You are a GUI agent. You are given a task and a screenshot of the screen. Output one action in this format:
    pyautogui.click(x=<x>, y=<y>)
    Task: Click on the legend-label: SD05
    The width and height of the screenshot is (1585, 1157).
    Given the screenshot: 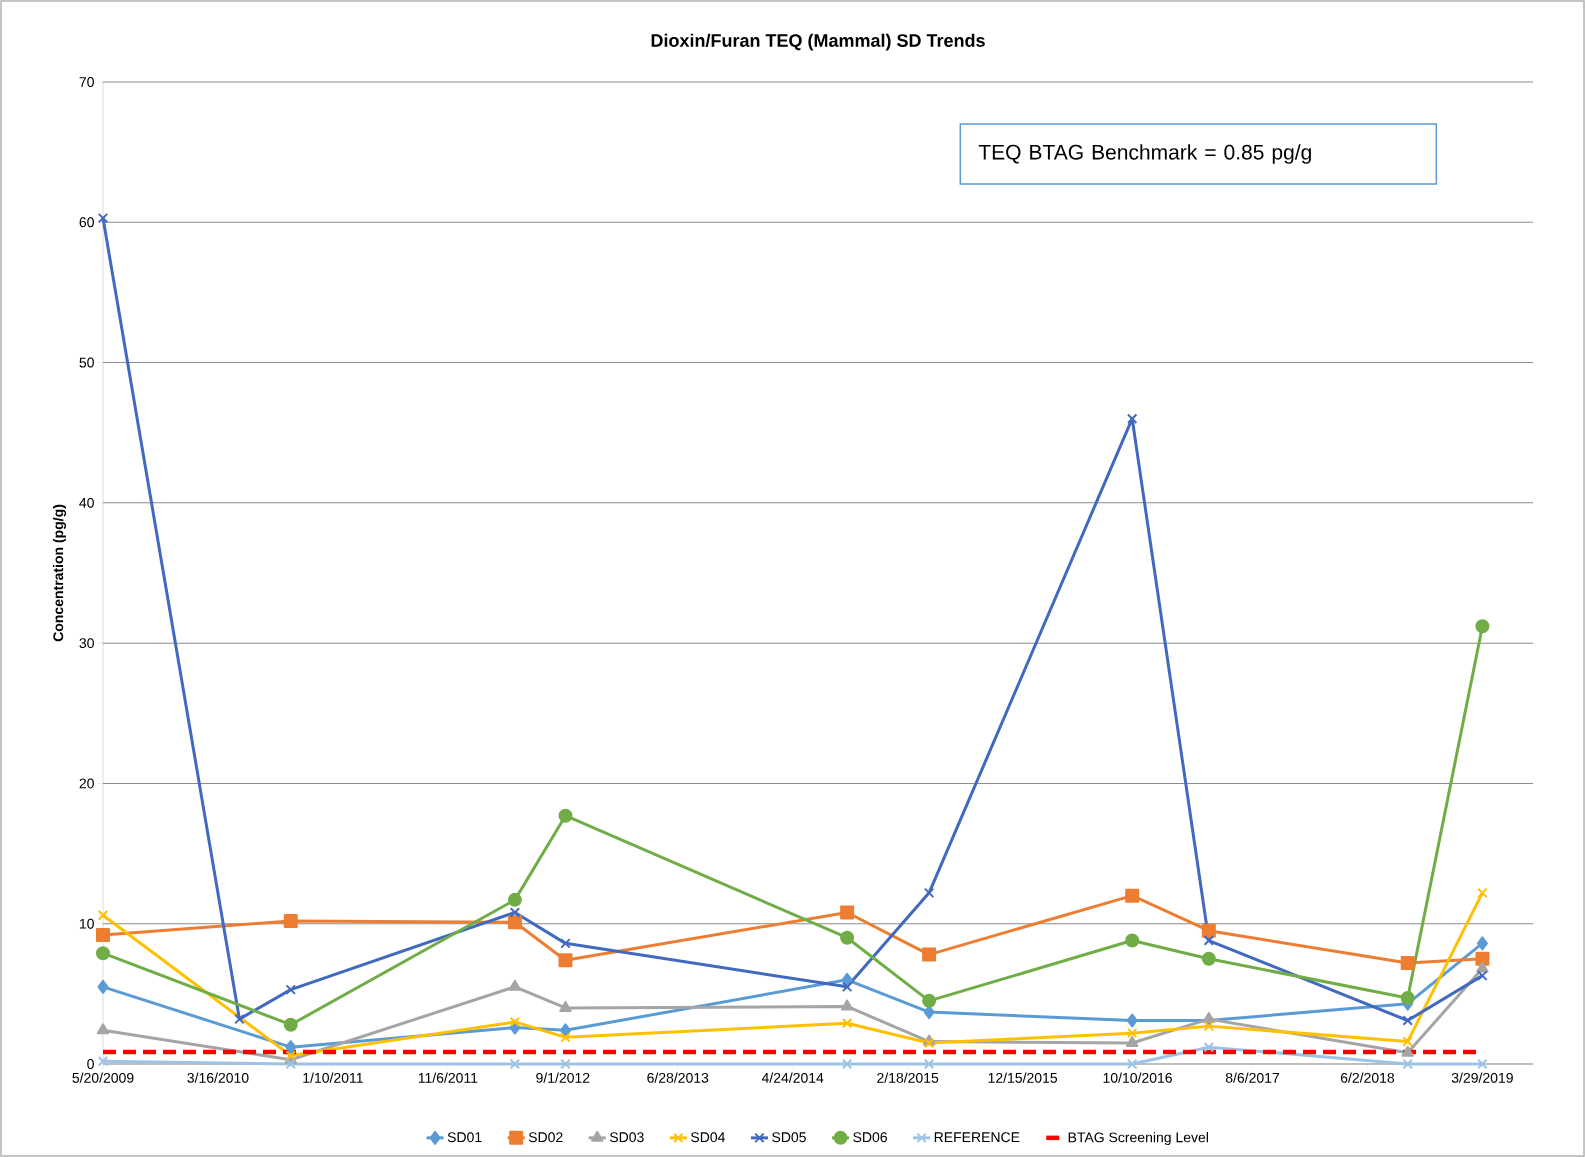 What is the action you would take?
    pyautogui.click(x=789, y=1137)
    